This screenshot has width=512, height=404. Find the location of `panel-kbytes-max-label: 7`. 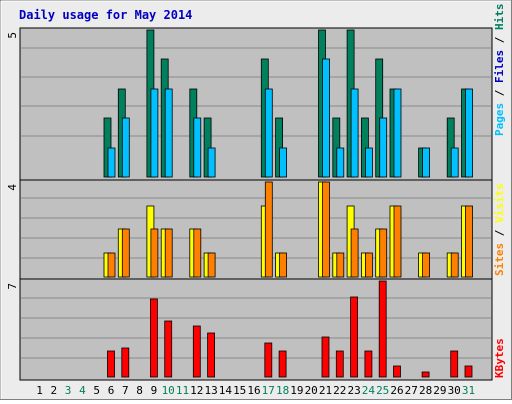

panel-kbytes-max-label: 7 is located at coordinates (12, 286).